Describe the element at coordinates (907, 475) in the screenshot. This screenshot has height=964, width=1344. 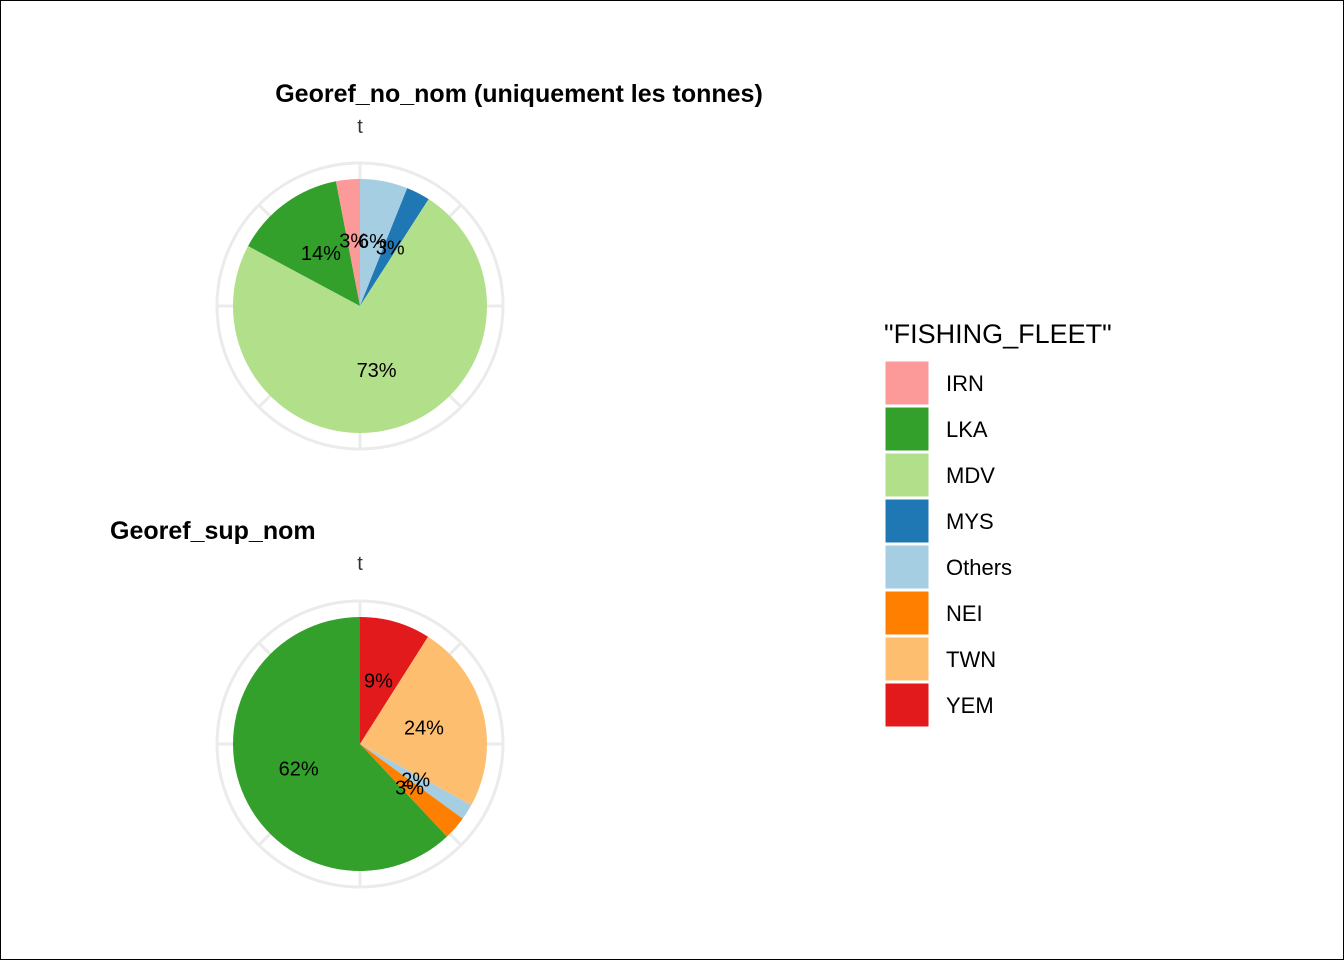
I see `legend-key-mdv` at that location.